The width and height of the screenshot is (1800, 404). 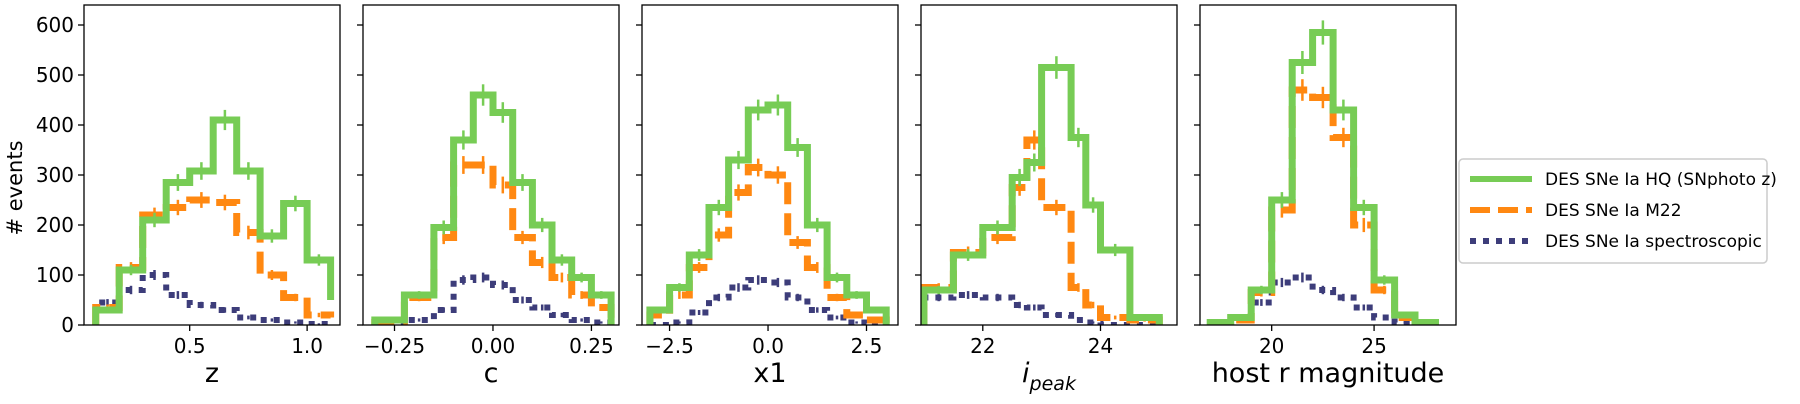 What do you see at coordinates (1100, 346) in the screenshot?
I see `x-tick-label: 24` at bounding box center [1100, 346].